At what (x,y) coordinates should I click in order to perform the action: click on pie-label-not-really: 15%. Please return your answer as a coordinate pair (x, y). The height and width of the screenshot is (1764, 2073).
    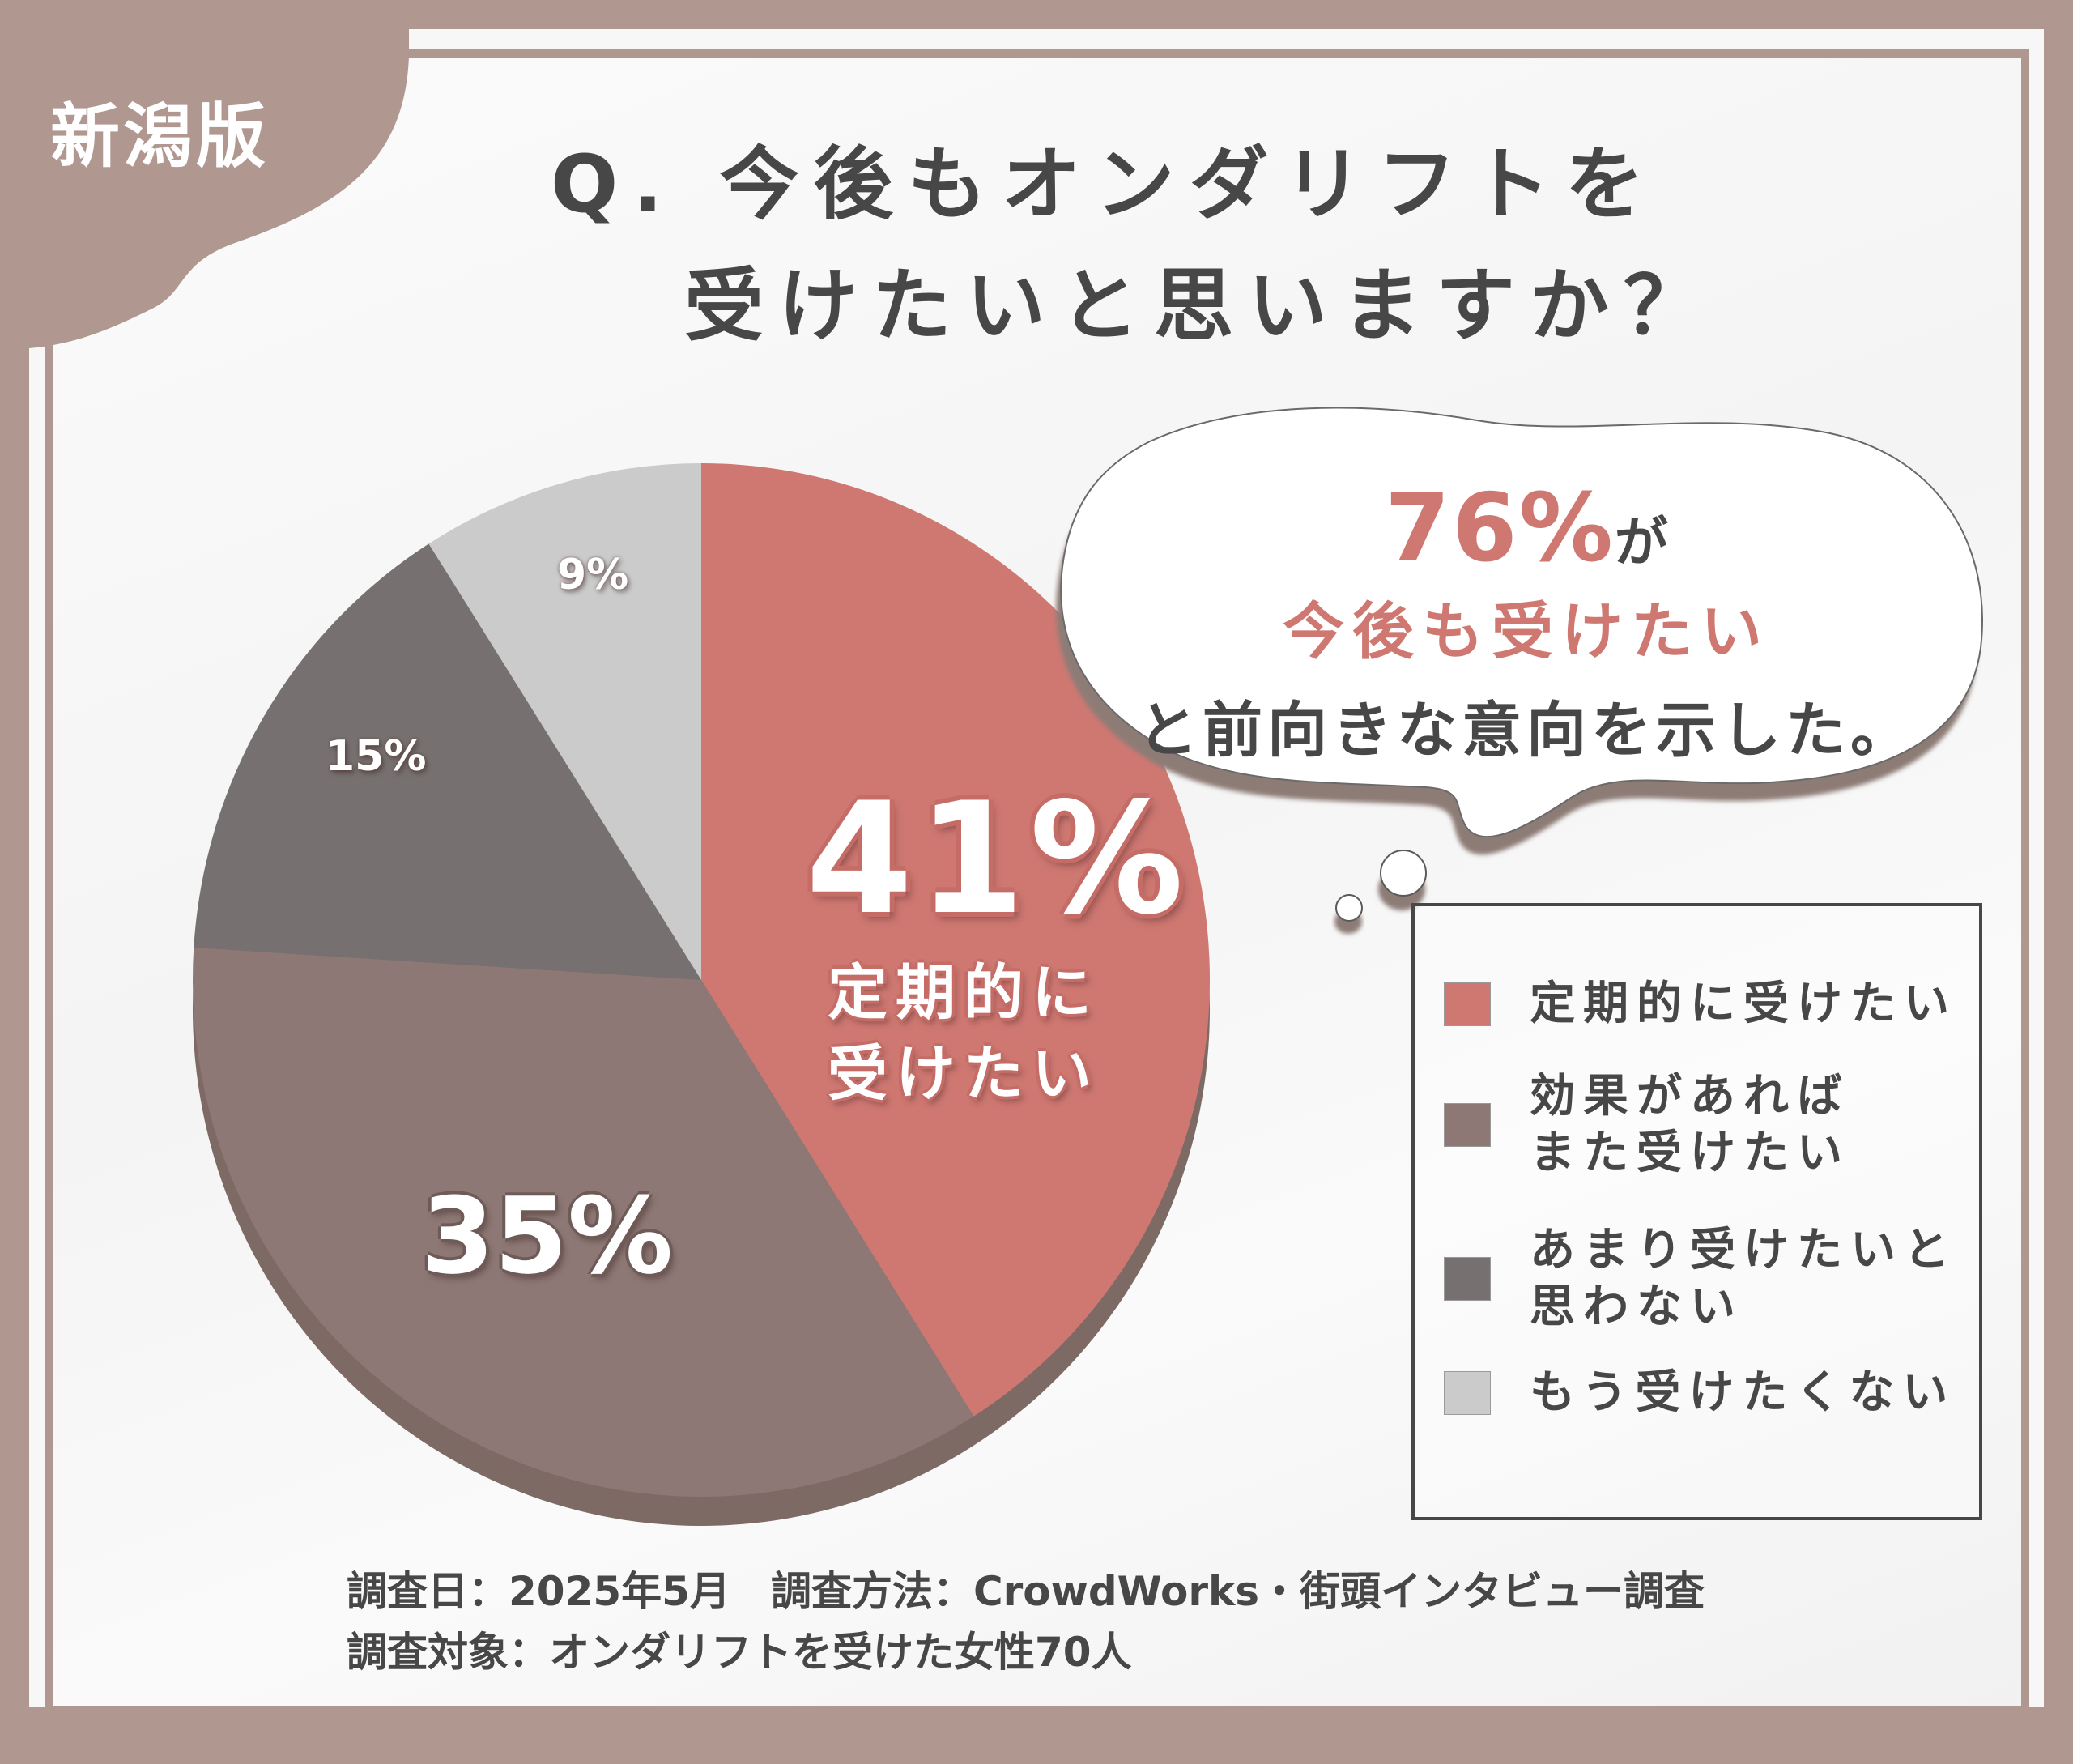
    Looking at the image, I should click on (376, 756).